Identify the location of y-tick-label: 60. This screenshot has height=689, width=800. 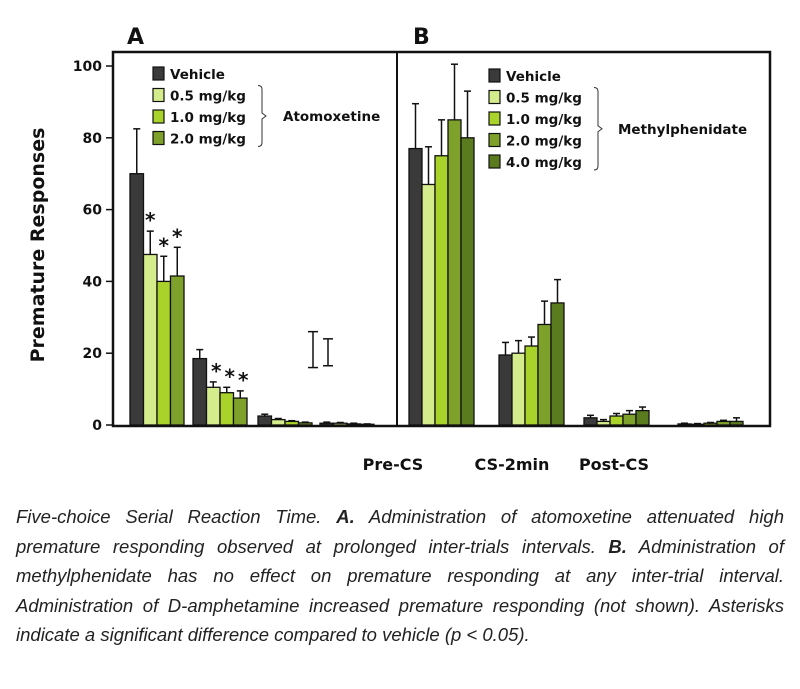
(93, 211).